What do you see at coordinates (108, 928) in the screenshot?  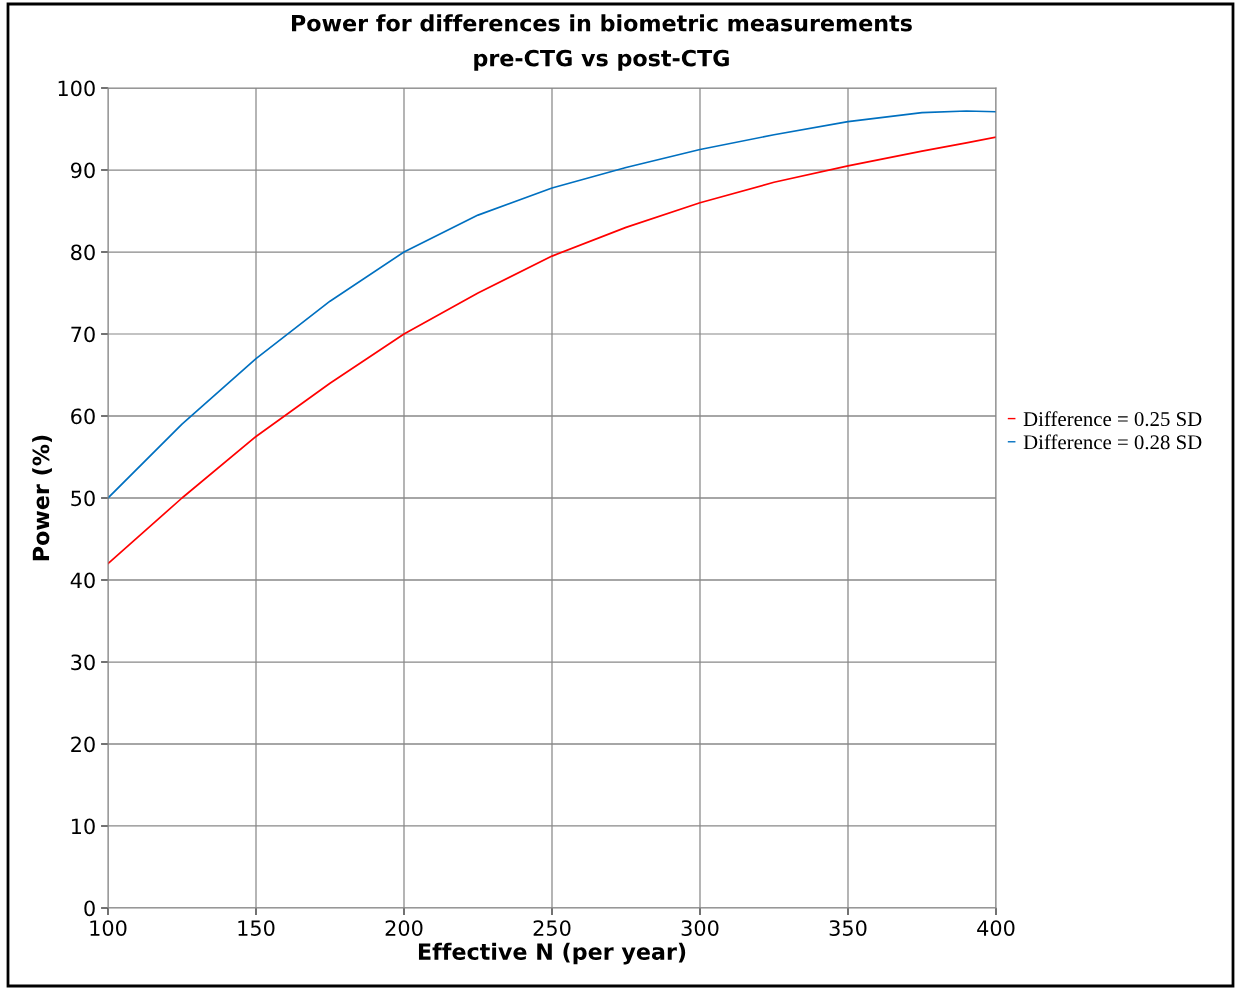 I see `x-tick-label: 100` at bounding box center [108, 928].